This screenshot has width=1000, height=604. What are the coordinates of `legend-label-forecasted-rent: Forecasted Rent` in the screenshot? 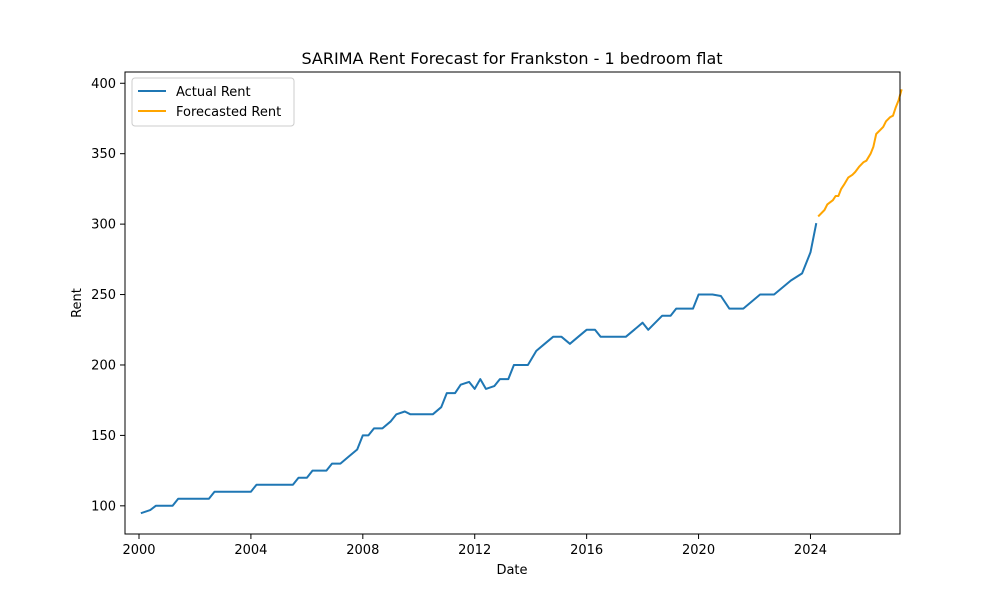 It's located at (228, 112).